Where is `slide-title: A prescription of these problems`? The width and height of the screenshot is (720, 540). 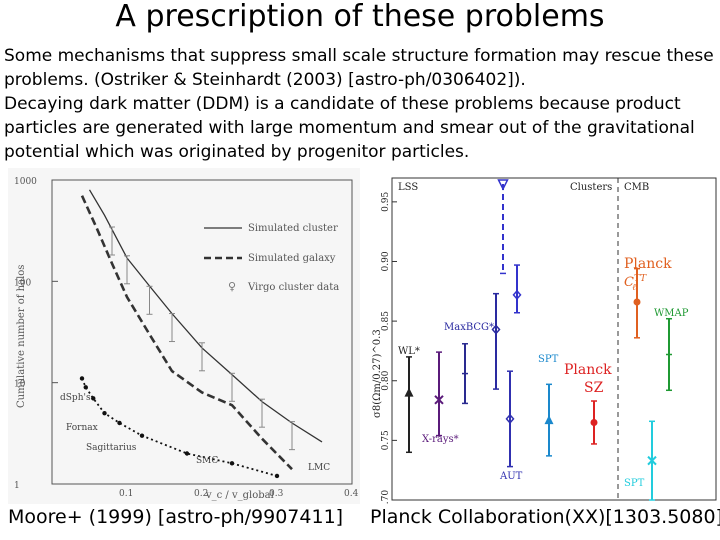
slide-title: A prescription of these problems is located at coordinates (360, 17).